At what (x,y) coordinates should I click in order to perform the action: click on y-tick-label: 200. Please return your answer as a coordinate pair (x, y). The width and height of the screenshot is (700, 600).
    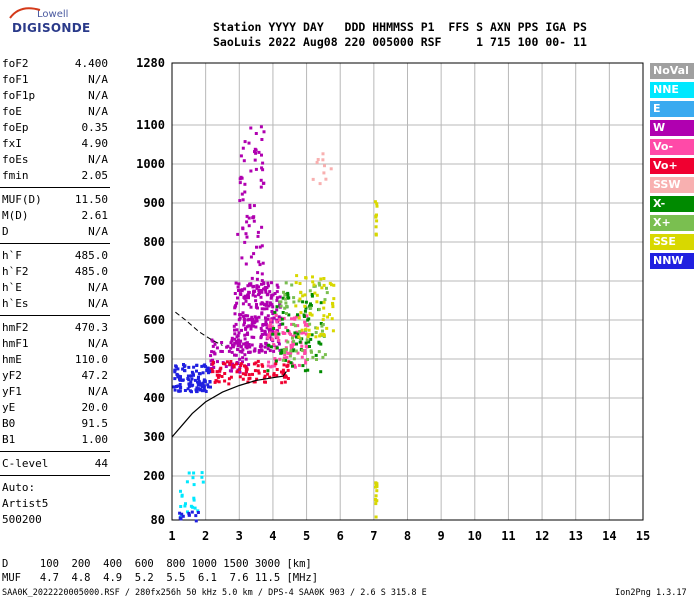
    Looking at the image, I should click on (154, 476).